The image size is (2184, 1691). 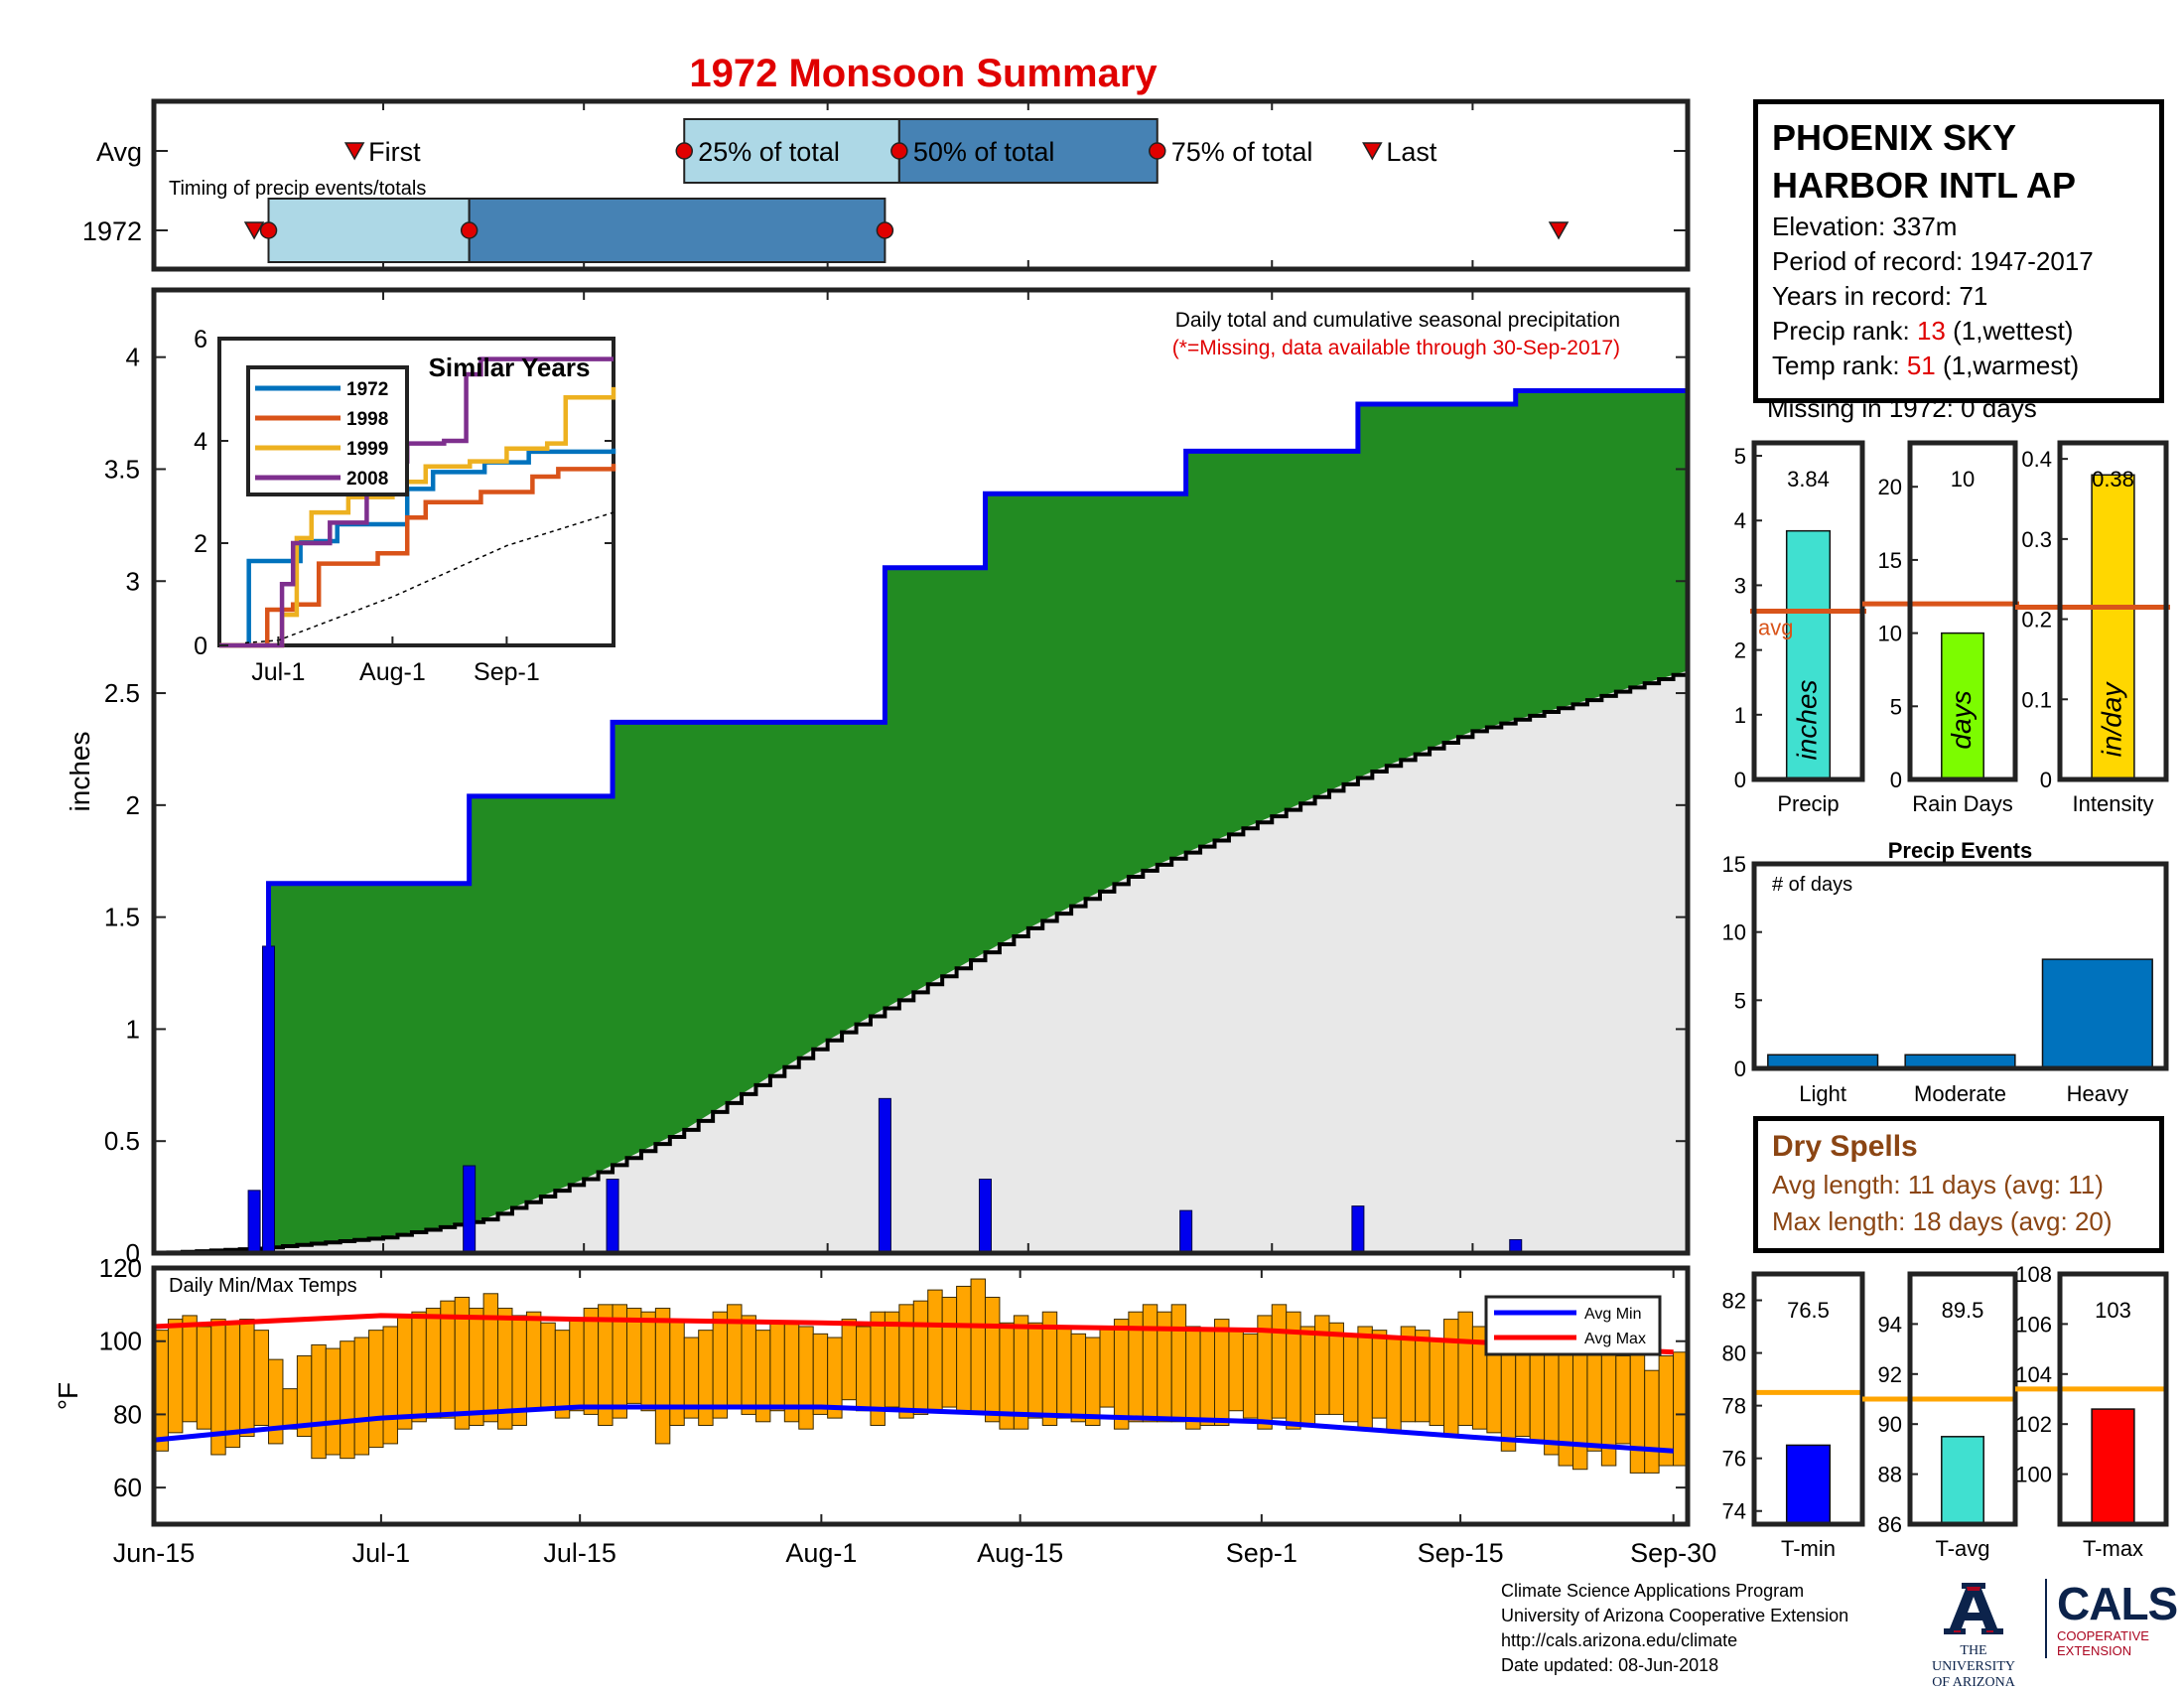 I want to click on timing-caption: Timing of precip events/totals, so click(x=297, y=189).